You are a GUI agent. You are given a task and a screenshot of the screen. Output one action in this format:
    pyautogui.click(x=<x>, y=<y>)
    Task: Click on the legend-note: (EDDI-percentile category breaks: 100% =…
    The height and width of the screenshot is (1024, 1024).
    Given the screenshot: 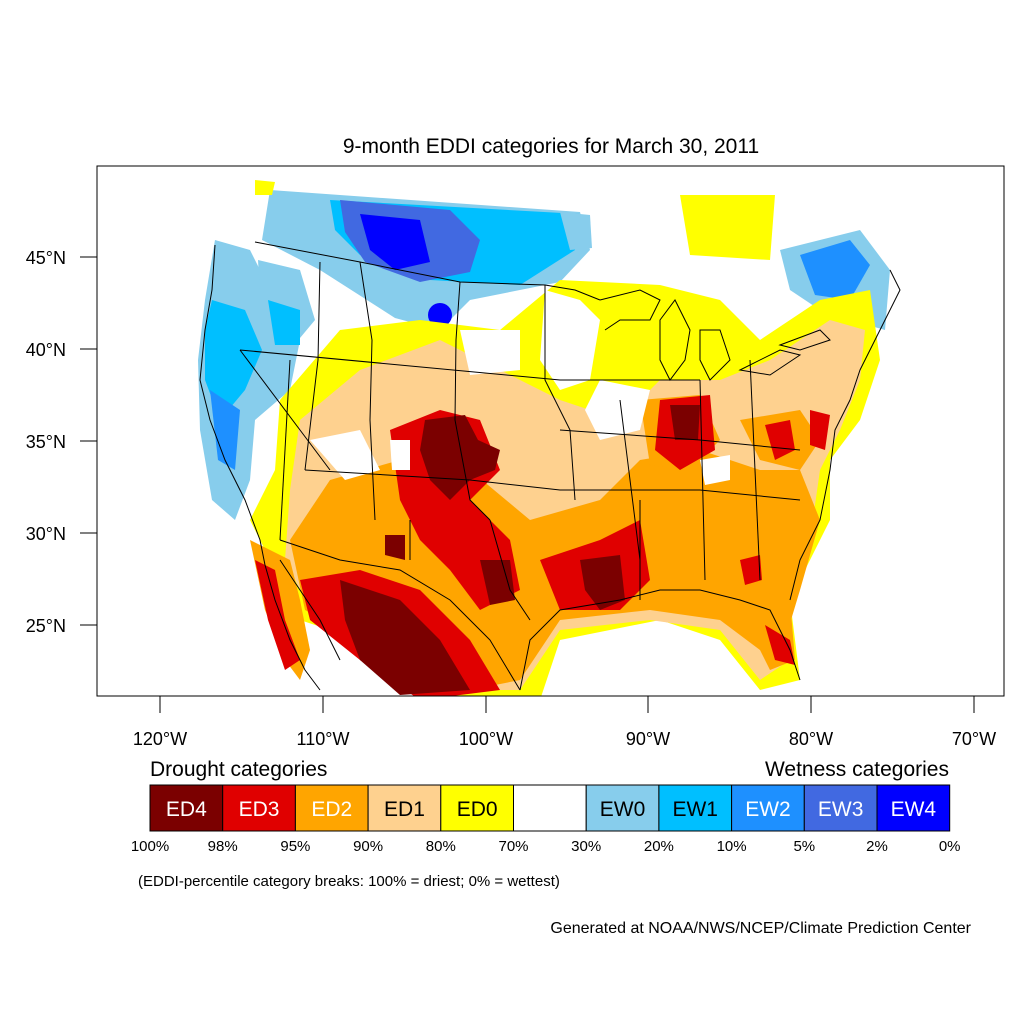 What is the action you would take?
    pyautogui.click(x=349, y=881)
    